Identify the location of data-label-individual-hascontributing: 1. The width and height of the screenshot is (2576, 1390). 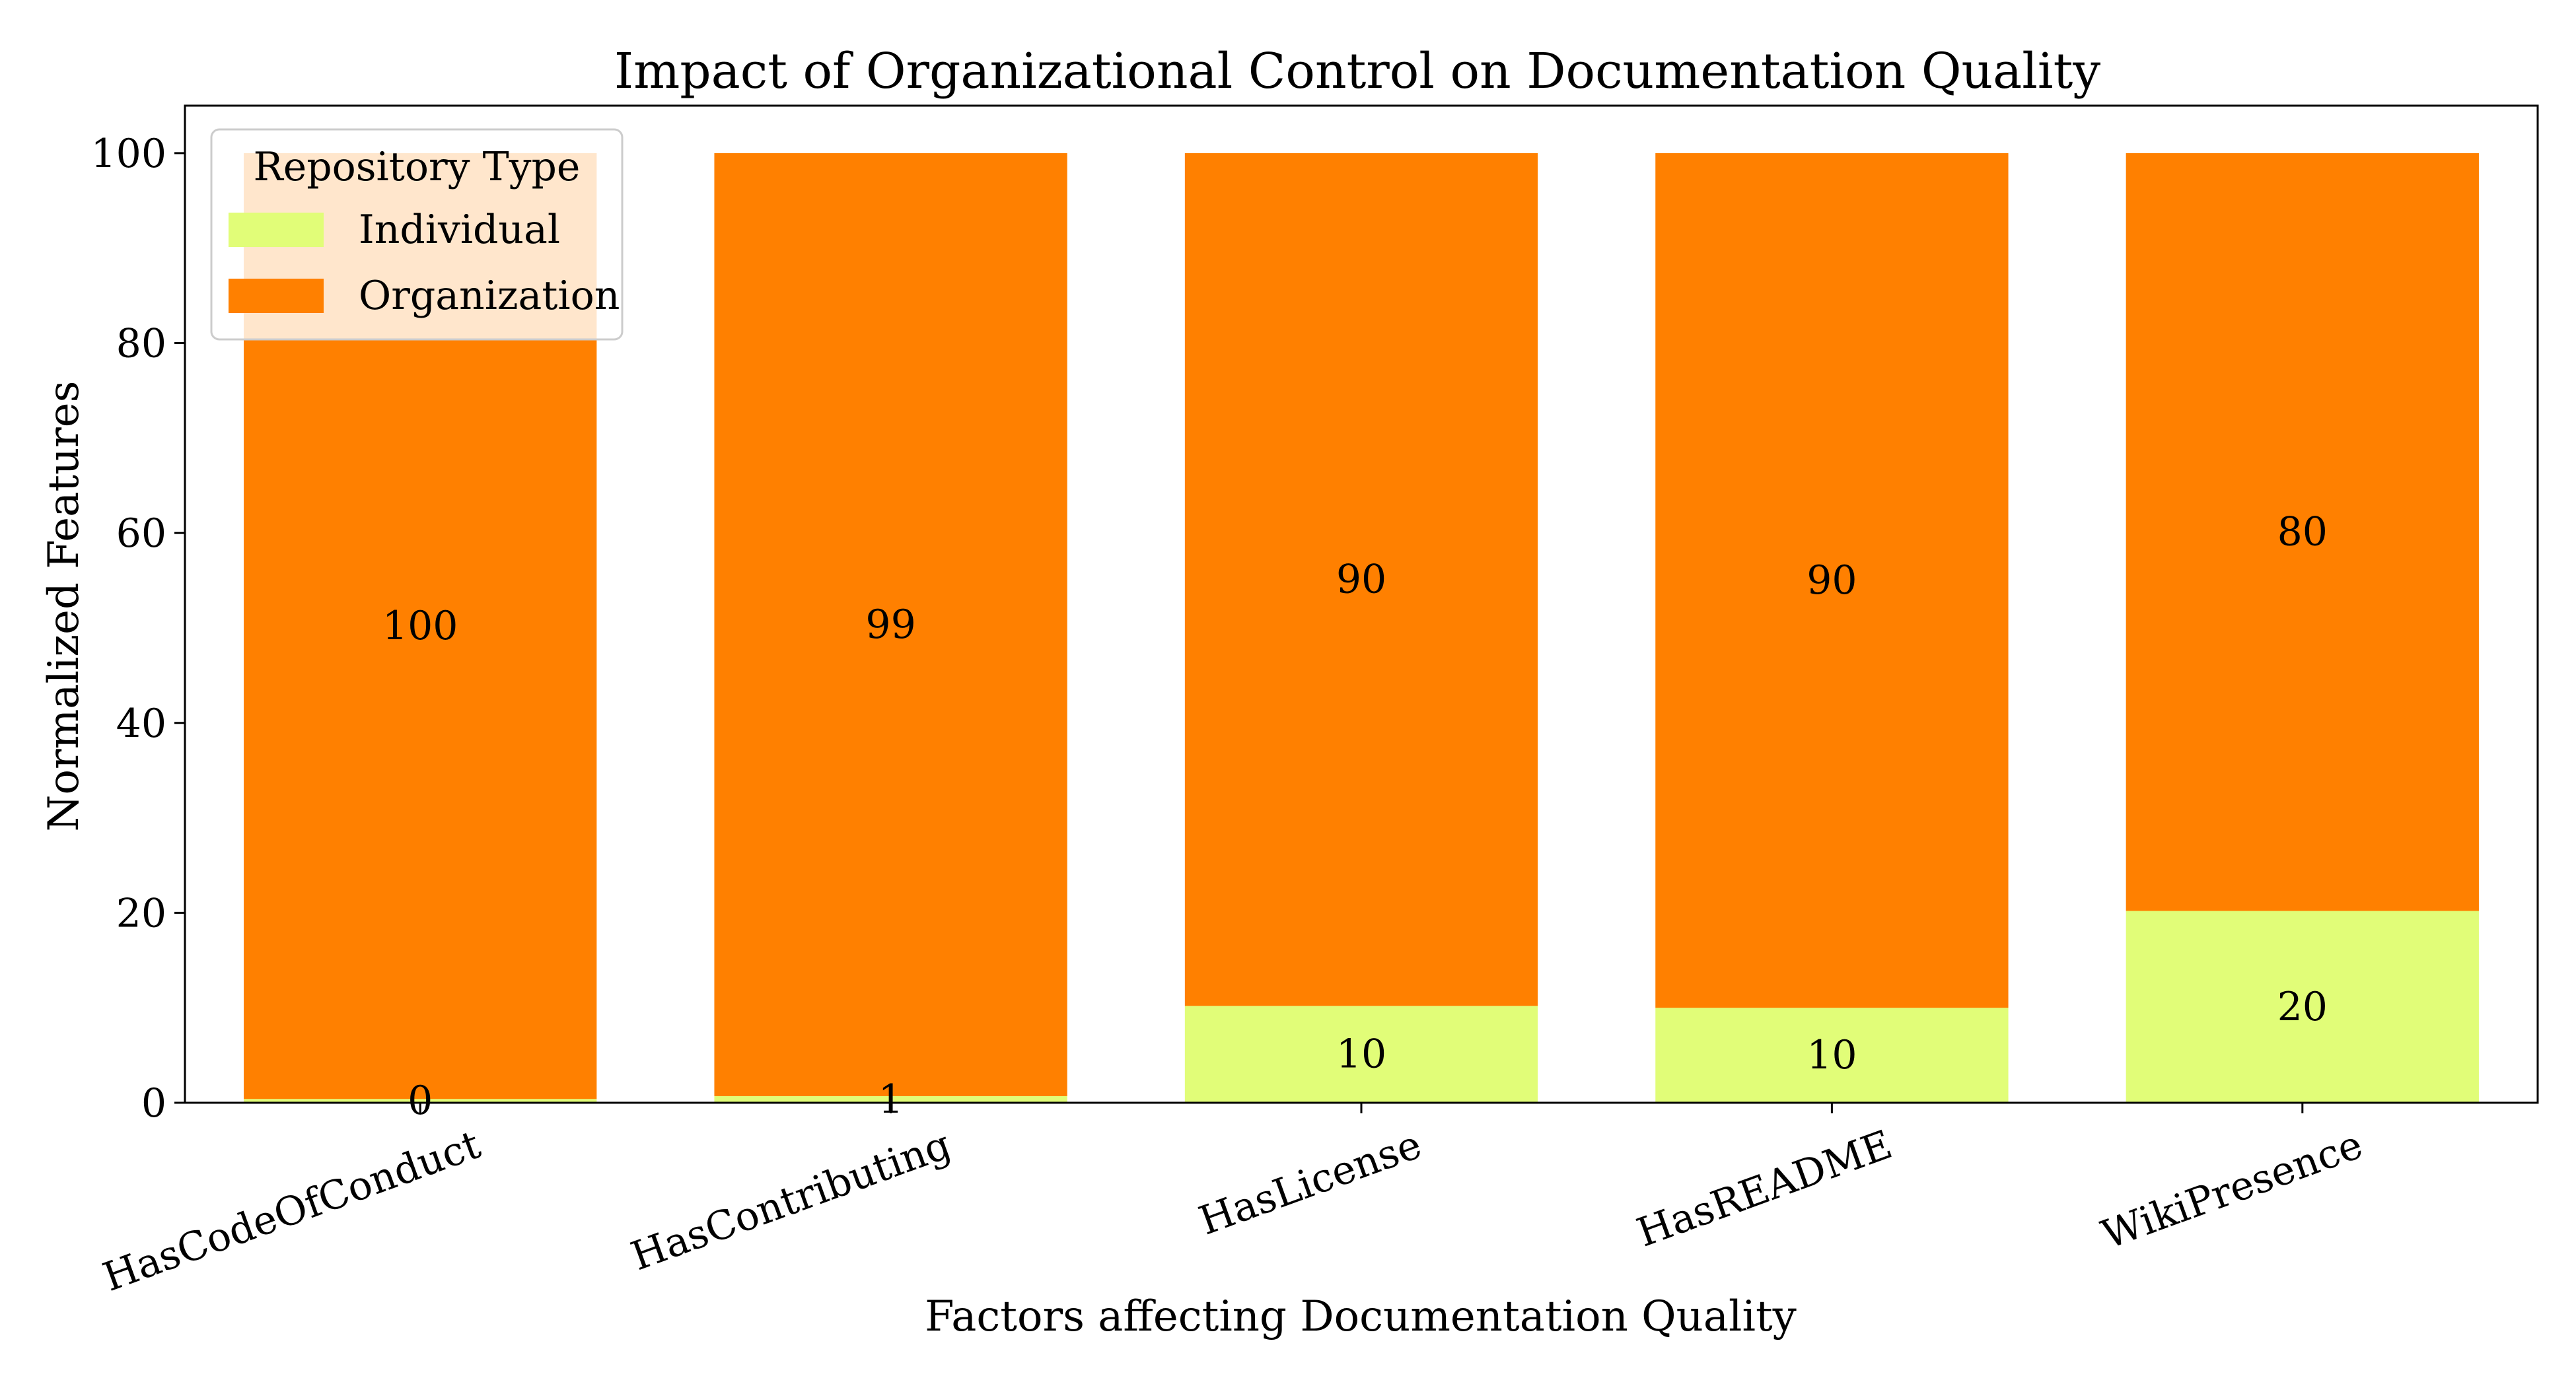
(891, 1099).